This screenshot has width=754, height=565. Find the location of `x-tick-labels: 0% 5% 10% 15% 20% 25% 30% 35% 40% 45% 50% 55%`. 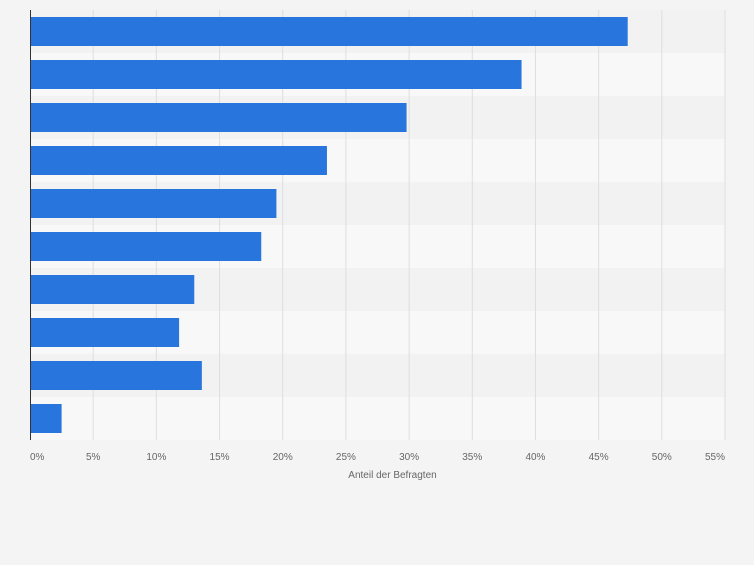

x-tick-labels: 0% 5% 10% 15% 20% 25% 30% 35% 40% 45% 50% 55% is located at coordinates (377, 457).